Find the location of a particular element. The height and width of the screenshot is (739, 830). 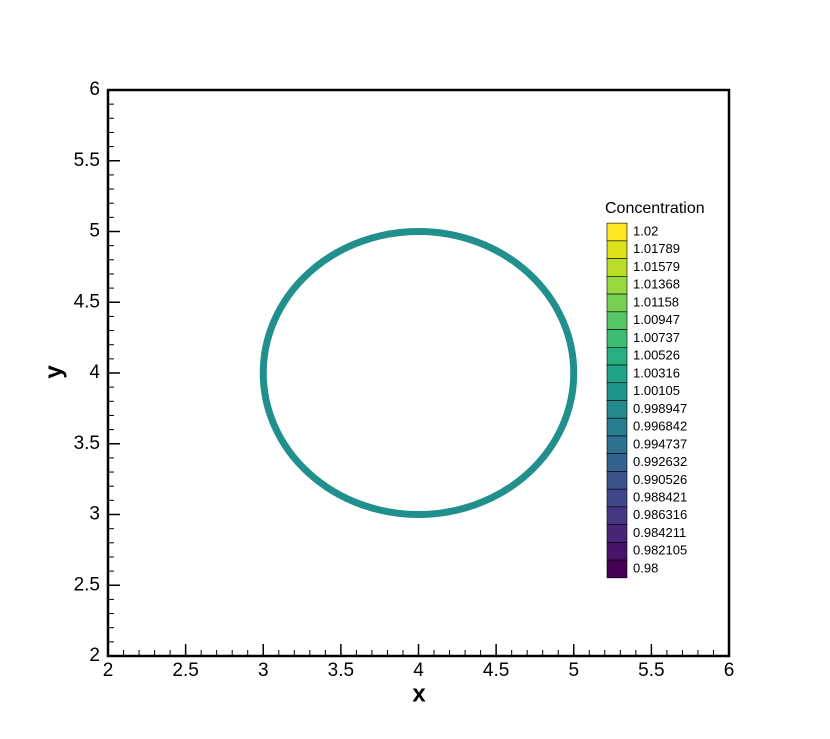

y-tick-label: 2.5 is located at coordinates (87, 584).